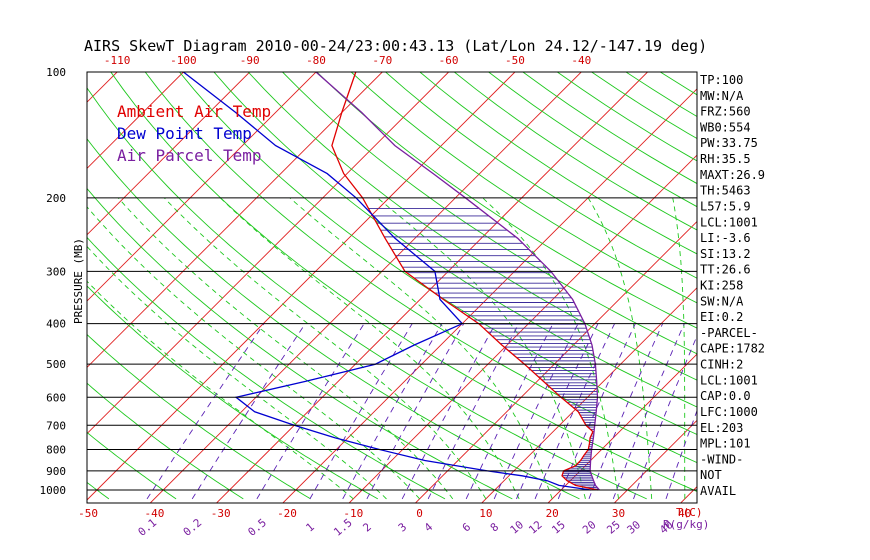 This screenshot has height=560, width=870. I want to click on pressure-tick-label: 600, so click(56, 397).